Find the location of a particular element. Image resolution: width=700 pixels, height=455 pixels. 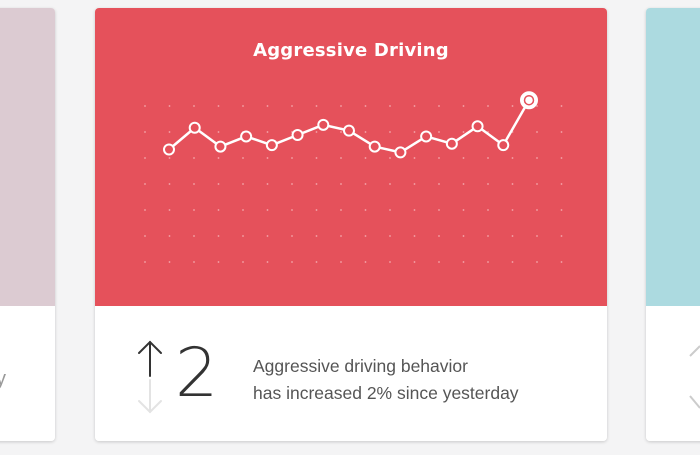

data-point-current-ring is located at coordinates (529, 100).